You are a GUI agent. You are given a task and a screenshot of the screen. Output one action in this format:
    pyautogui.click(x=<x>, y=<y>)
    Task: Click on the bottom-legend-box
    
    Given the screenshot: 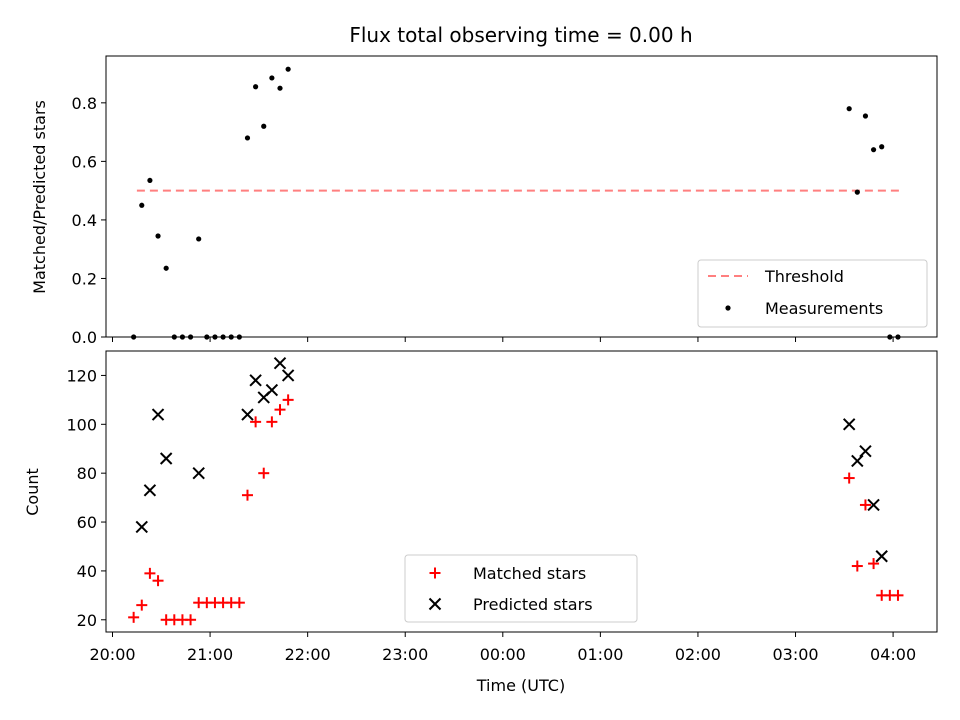 What is the action you would take?
    pyautogui.click(x=521, y=588)
    